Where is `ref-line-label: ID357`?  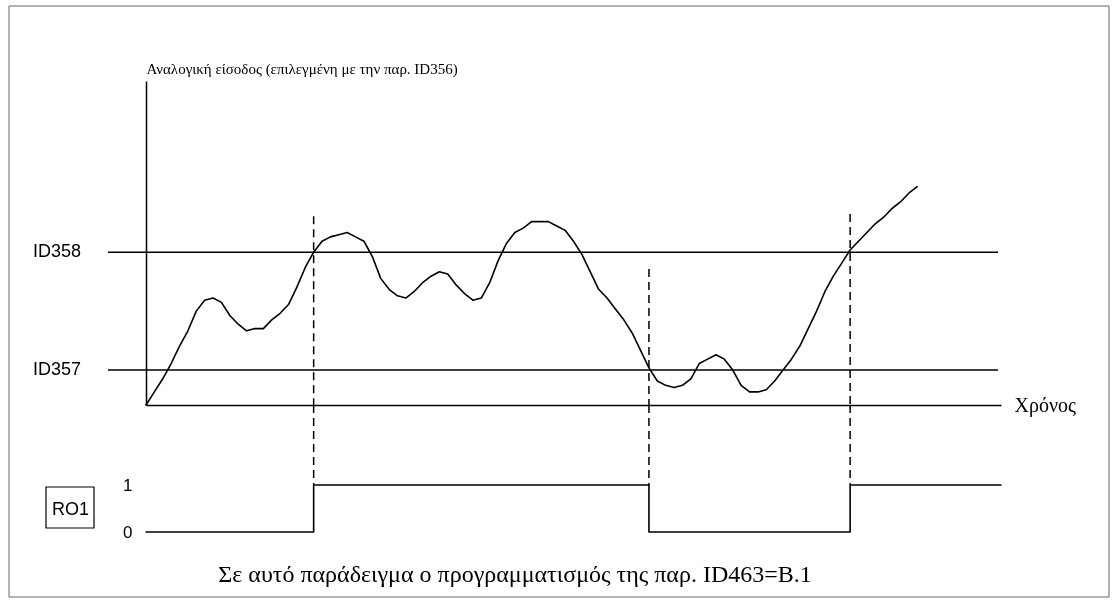
ref-line-label: ID357 is located at coordinates (57, 369).